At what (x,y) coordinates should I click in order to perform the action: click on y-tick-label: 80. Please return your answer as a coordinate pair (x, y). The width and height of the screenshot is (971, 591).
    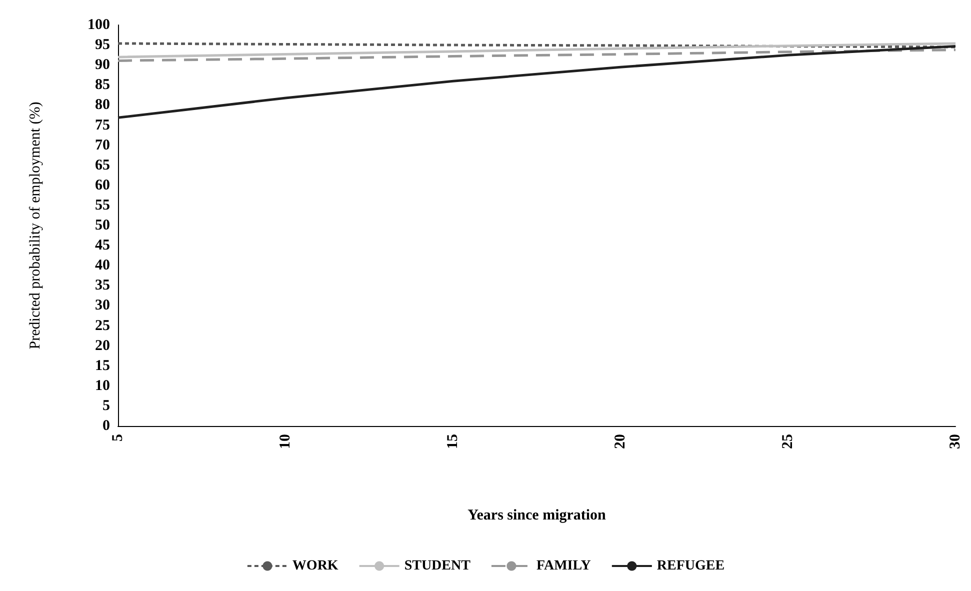
    Looking at the image, I should click on (102, 105).